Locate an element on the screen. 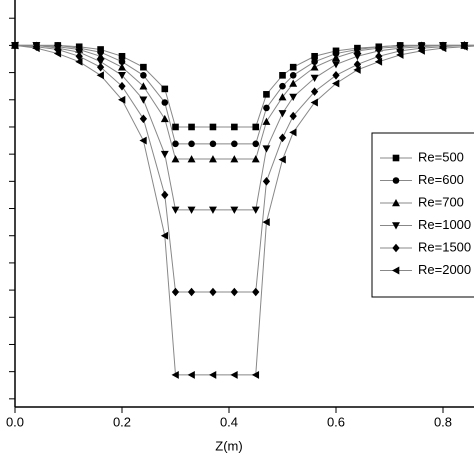 The height and width of the screenshot is (474, 474). x-tick-label: 0.4 is located at coordinates (229, 421).